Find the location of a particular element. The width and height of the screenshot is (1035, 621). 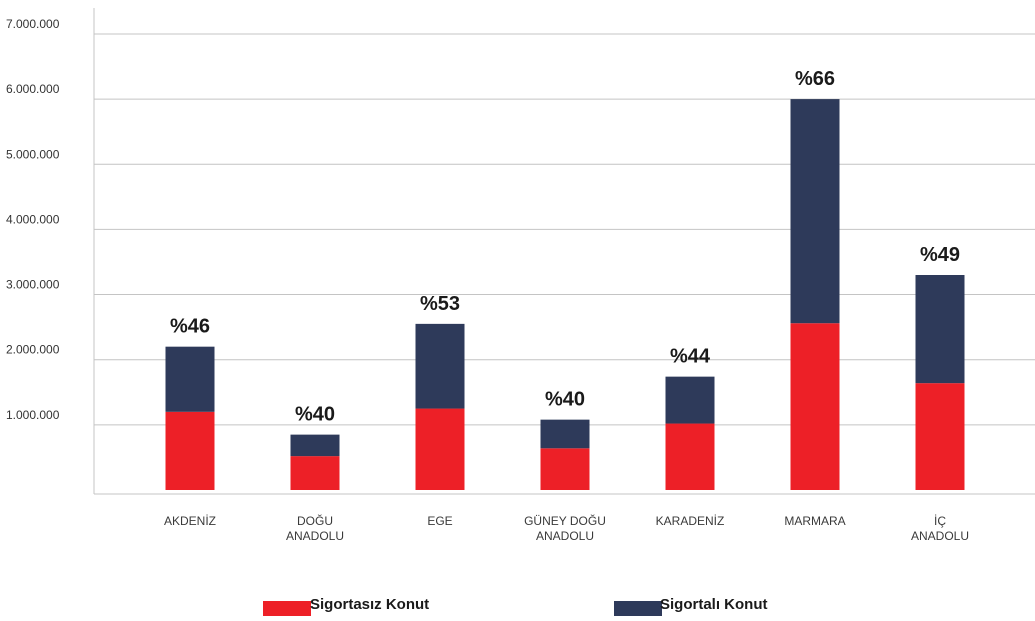

category-label: EGE is located at coordinates (439, 521).